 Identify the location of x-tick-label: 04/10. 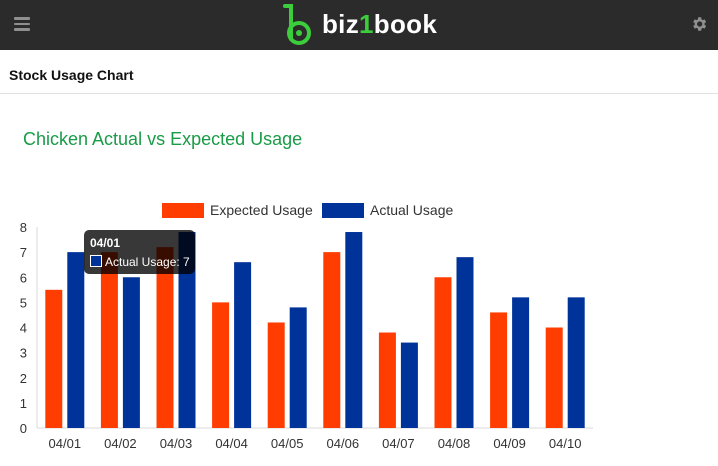
(565, 443).